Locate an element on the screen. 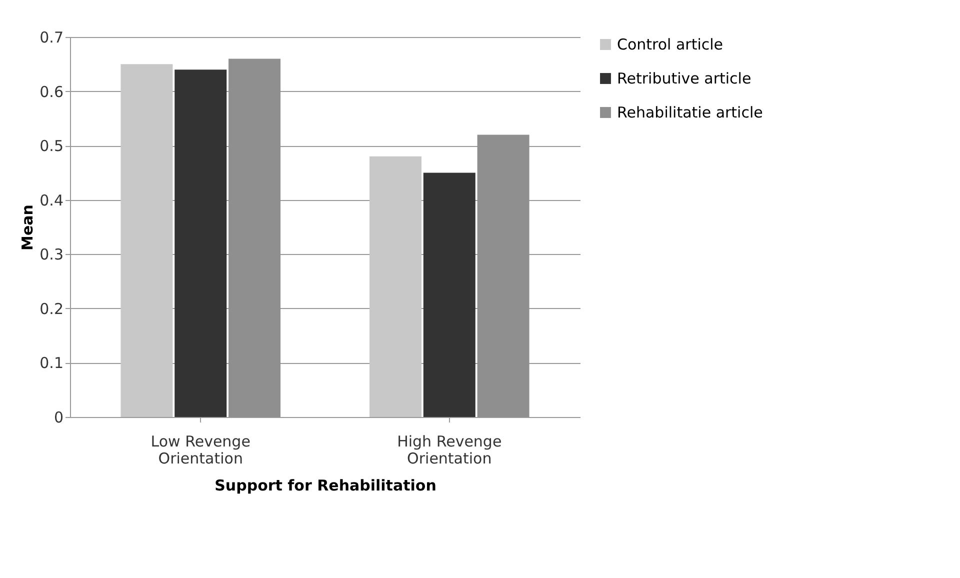 Image resolution: width=960 pixels, height=578 pixels. x-tick-label: High Revenge Orientation is located at coordinates (449, 450).